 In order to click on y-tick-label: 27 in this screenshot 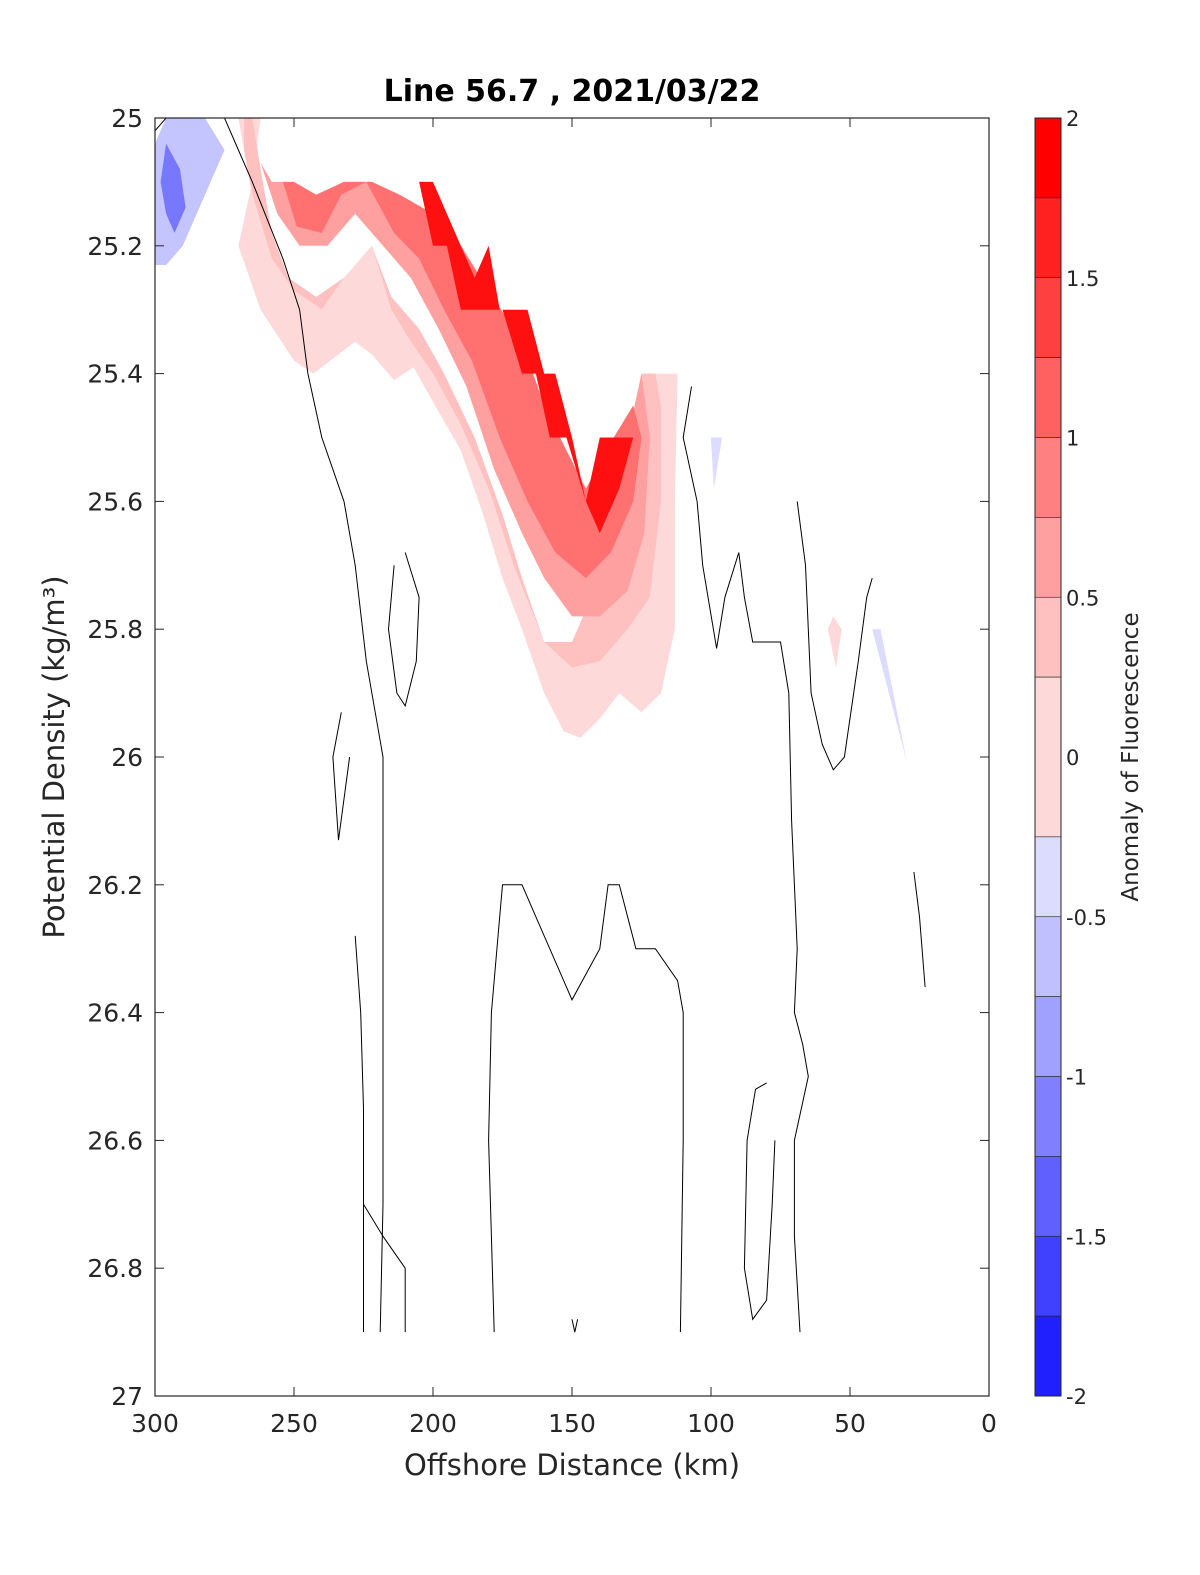, I will do `click(127, 1396)`.